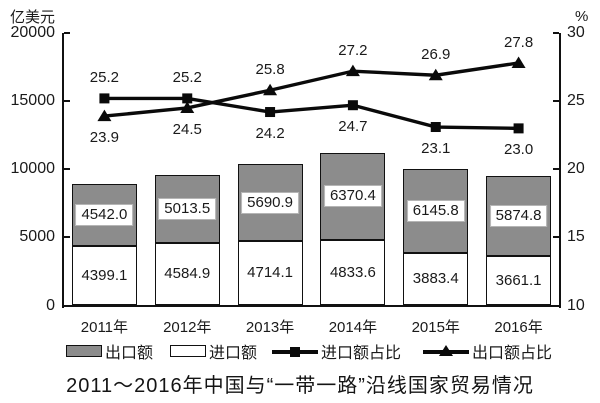  What do you see at coordinates (270, 202) in the screenshot?
I see `bar-value-label-export: 5690.9` at bounding box center [270, 202].